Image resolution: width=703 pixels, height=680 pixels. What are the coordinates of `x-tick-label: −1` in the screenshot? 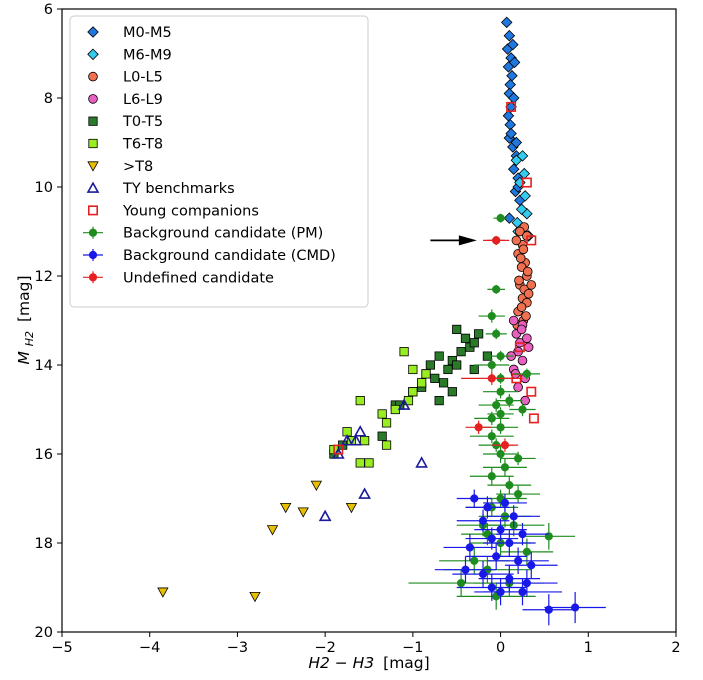 It's located at (412, 648).